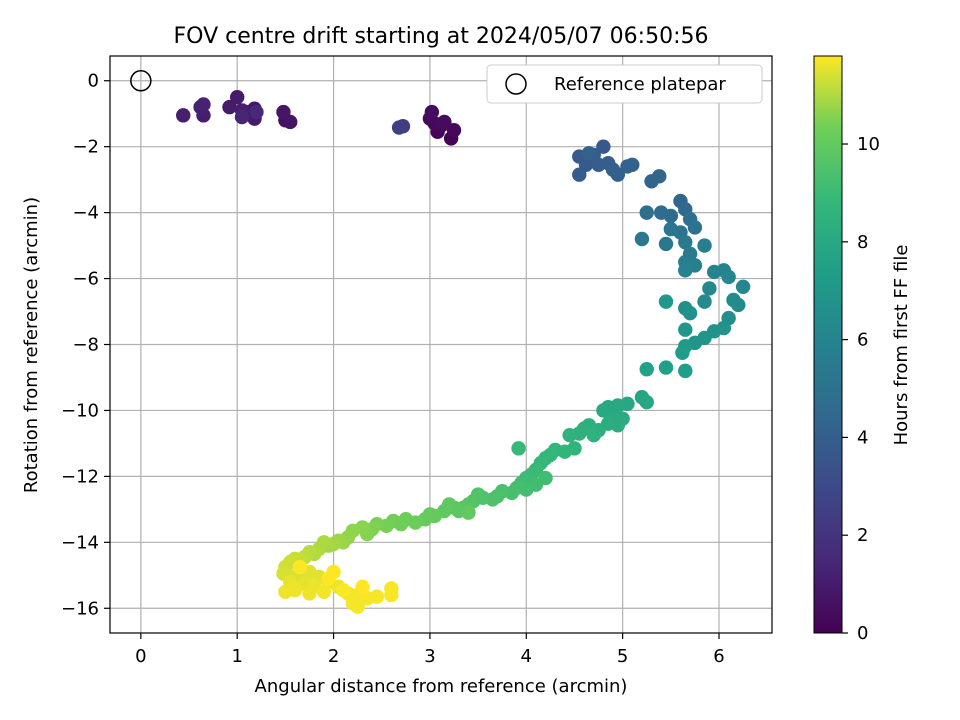  What do you see at coordinates (93, 81) in the screenshot?
I see `y-tick-label: 0` at bounding box center [93, 81].